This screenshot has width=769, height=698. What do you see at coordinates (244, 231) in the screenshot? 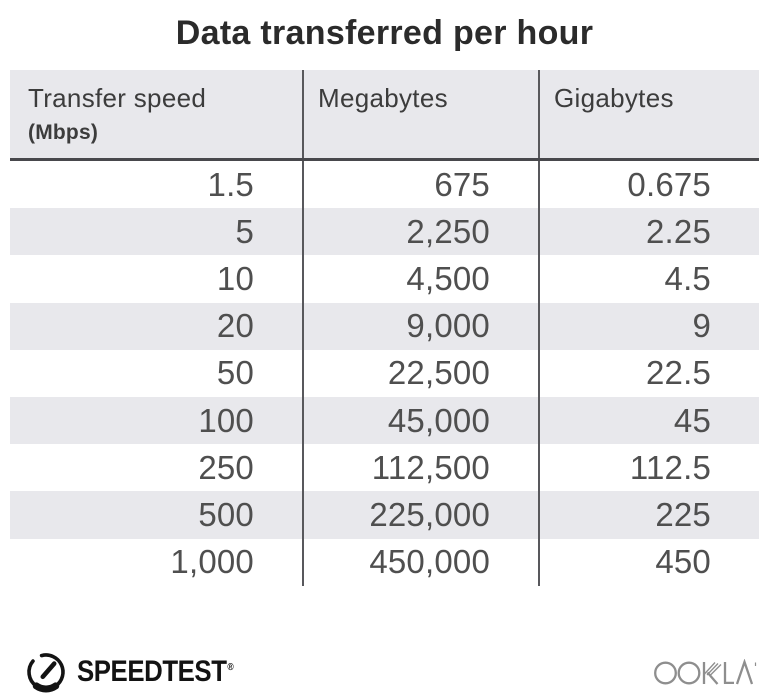
I see `cell-transfer-speed: 5` at bounding box center [244, 231].